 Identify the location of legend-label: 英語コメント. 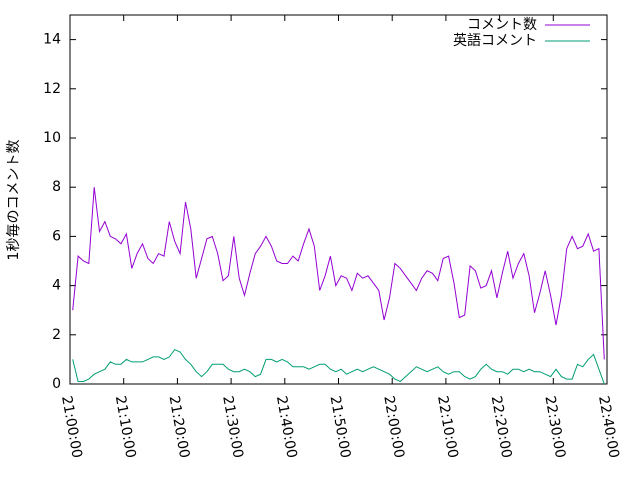
(495, 40).